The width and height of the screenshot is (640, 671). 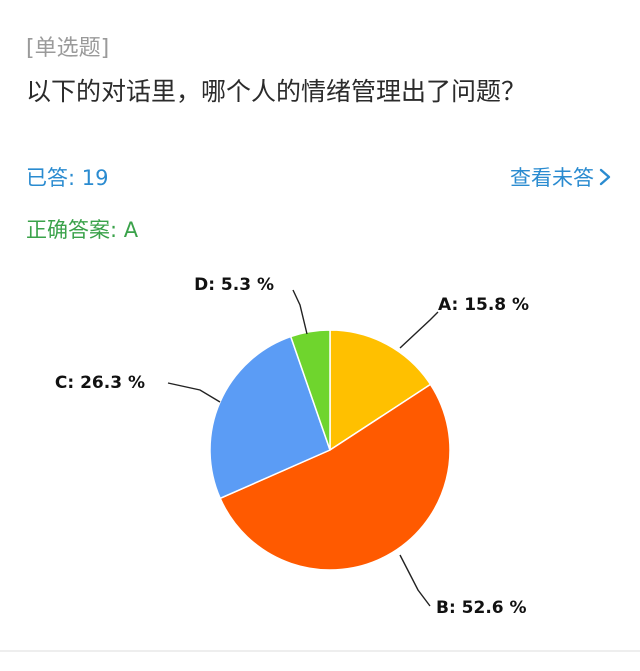 I want to click on pie-slice-d, so click(x=310, y=390).